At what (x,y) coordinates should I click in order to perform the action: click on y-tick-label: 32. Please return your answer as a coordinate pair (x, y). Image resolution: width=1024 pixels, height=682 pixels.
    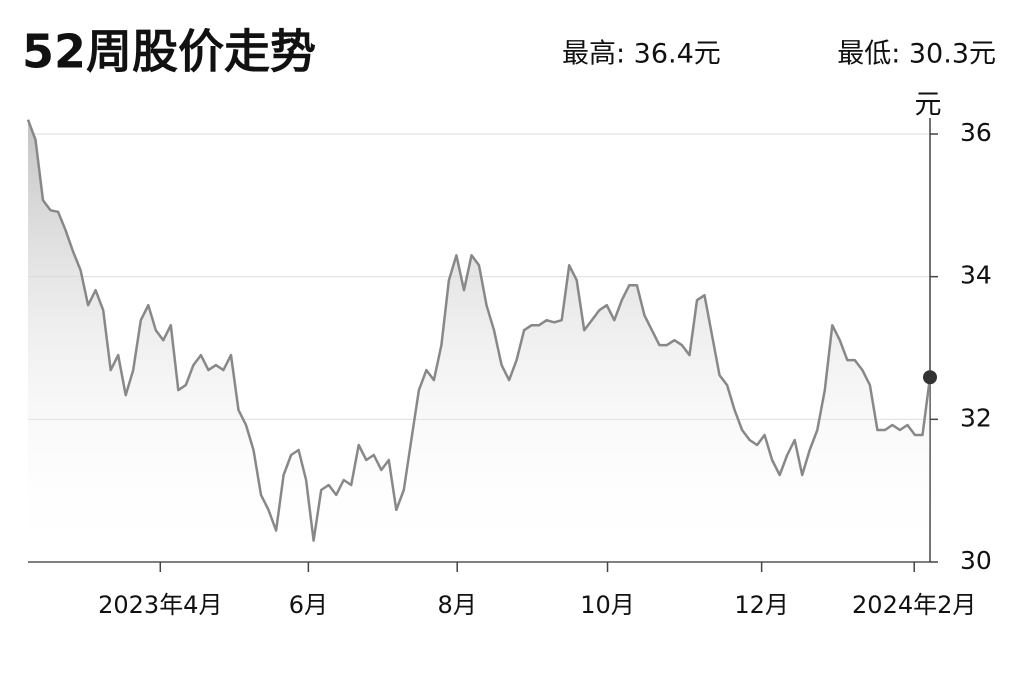
    Looking at the image, I should click on (976, 417).